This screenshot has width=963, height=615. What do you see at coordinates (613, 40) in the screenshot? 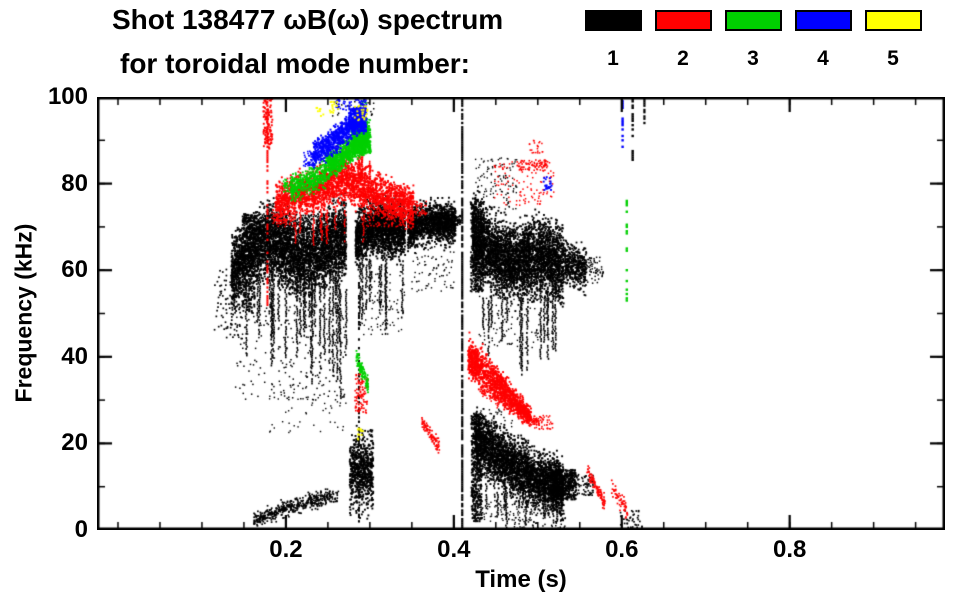
I see `legend-item: 1` at bounding box center [613, 40].